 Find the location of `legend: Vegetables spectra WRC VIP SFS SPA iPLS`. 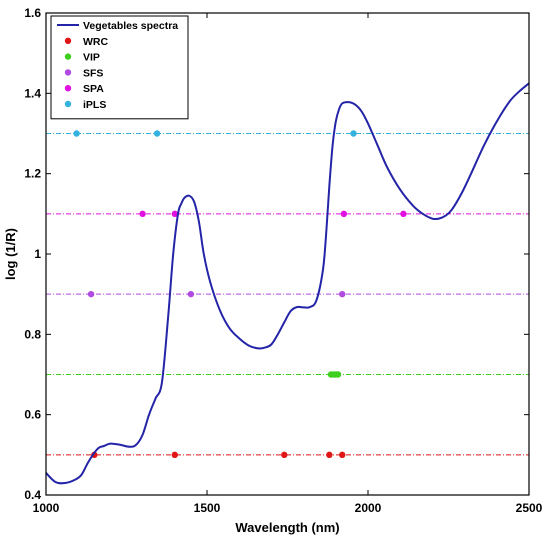

legend: Vegetables spectra WRC VIP SFS SPA iPLS is located at coordinates (119, 67).